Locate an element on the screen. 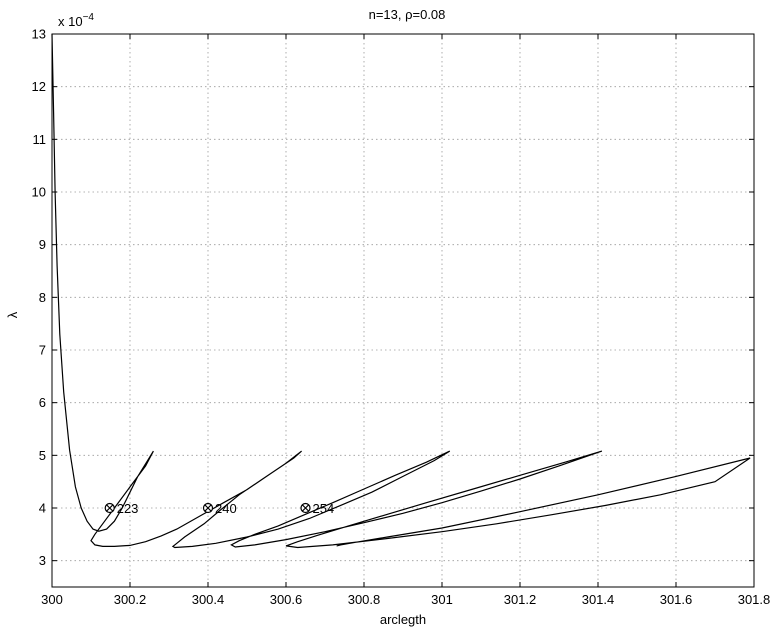 The height and width of the screenshot is (628, 770). y-tick-label: 5 is located at coordinates (42, 455).